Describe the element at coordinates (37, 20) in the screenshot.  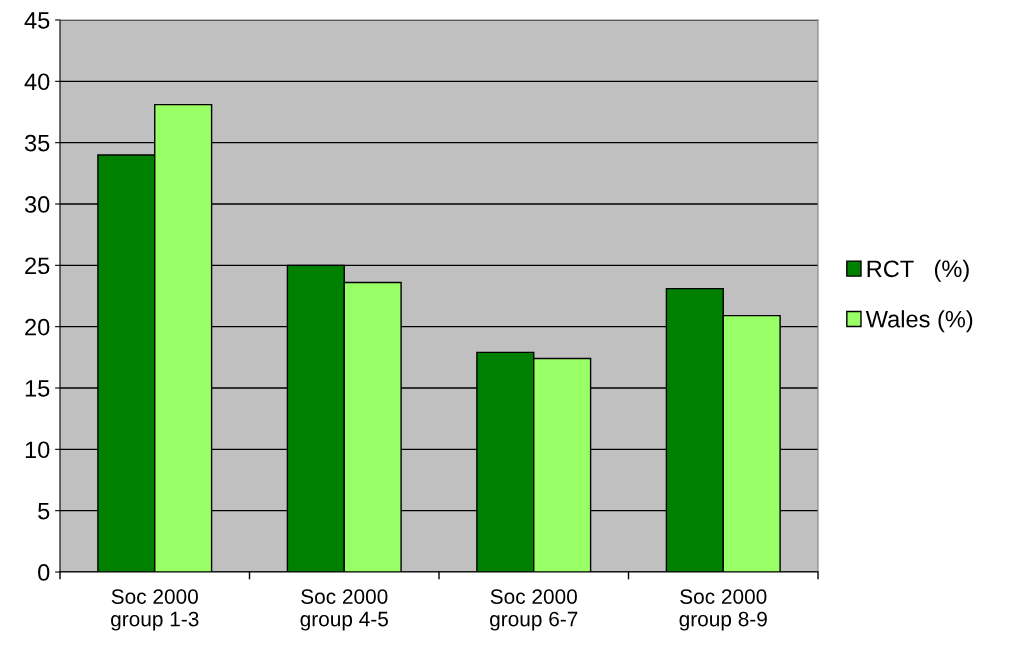
I see `y-tick-label: 45` at that location.